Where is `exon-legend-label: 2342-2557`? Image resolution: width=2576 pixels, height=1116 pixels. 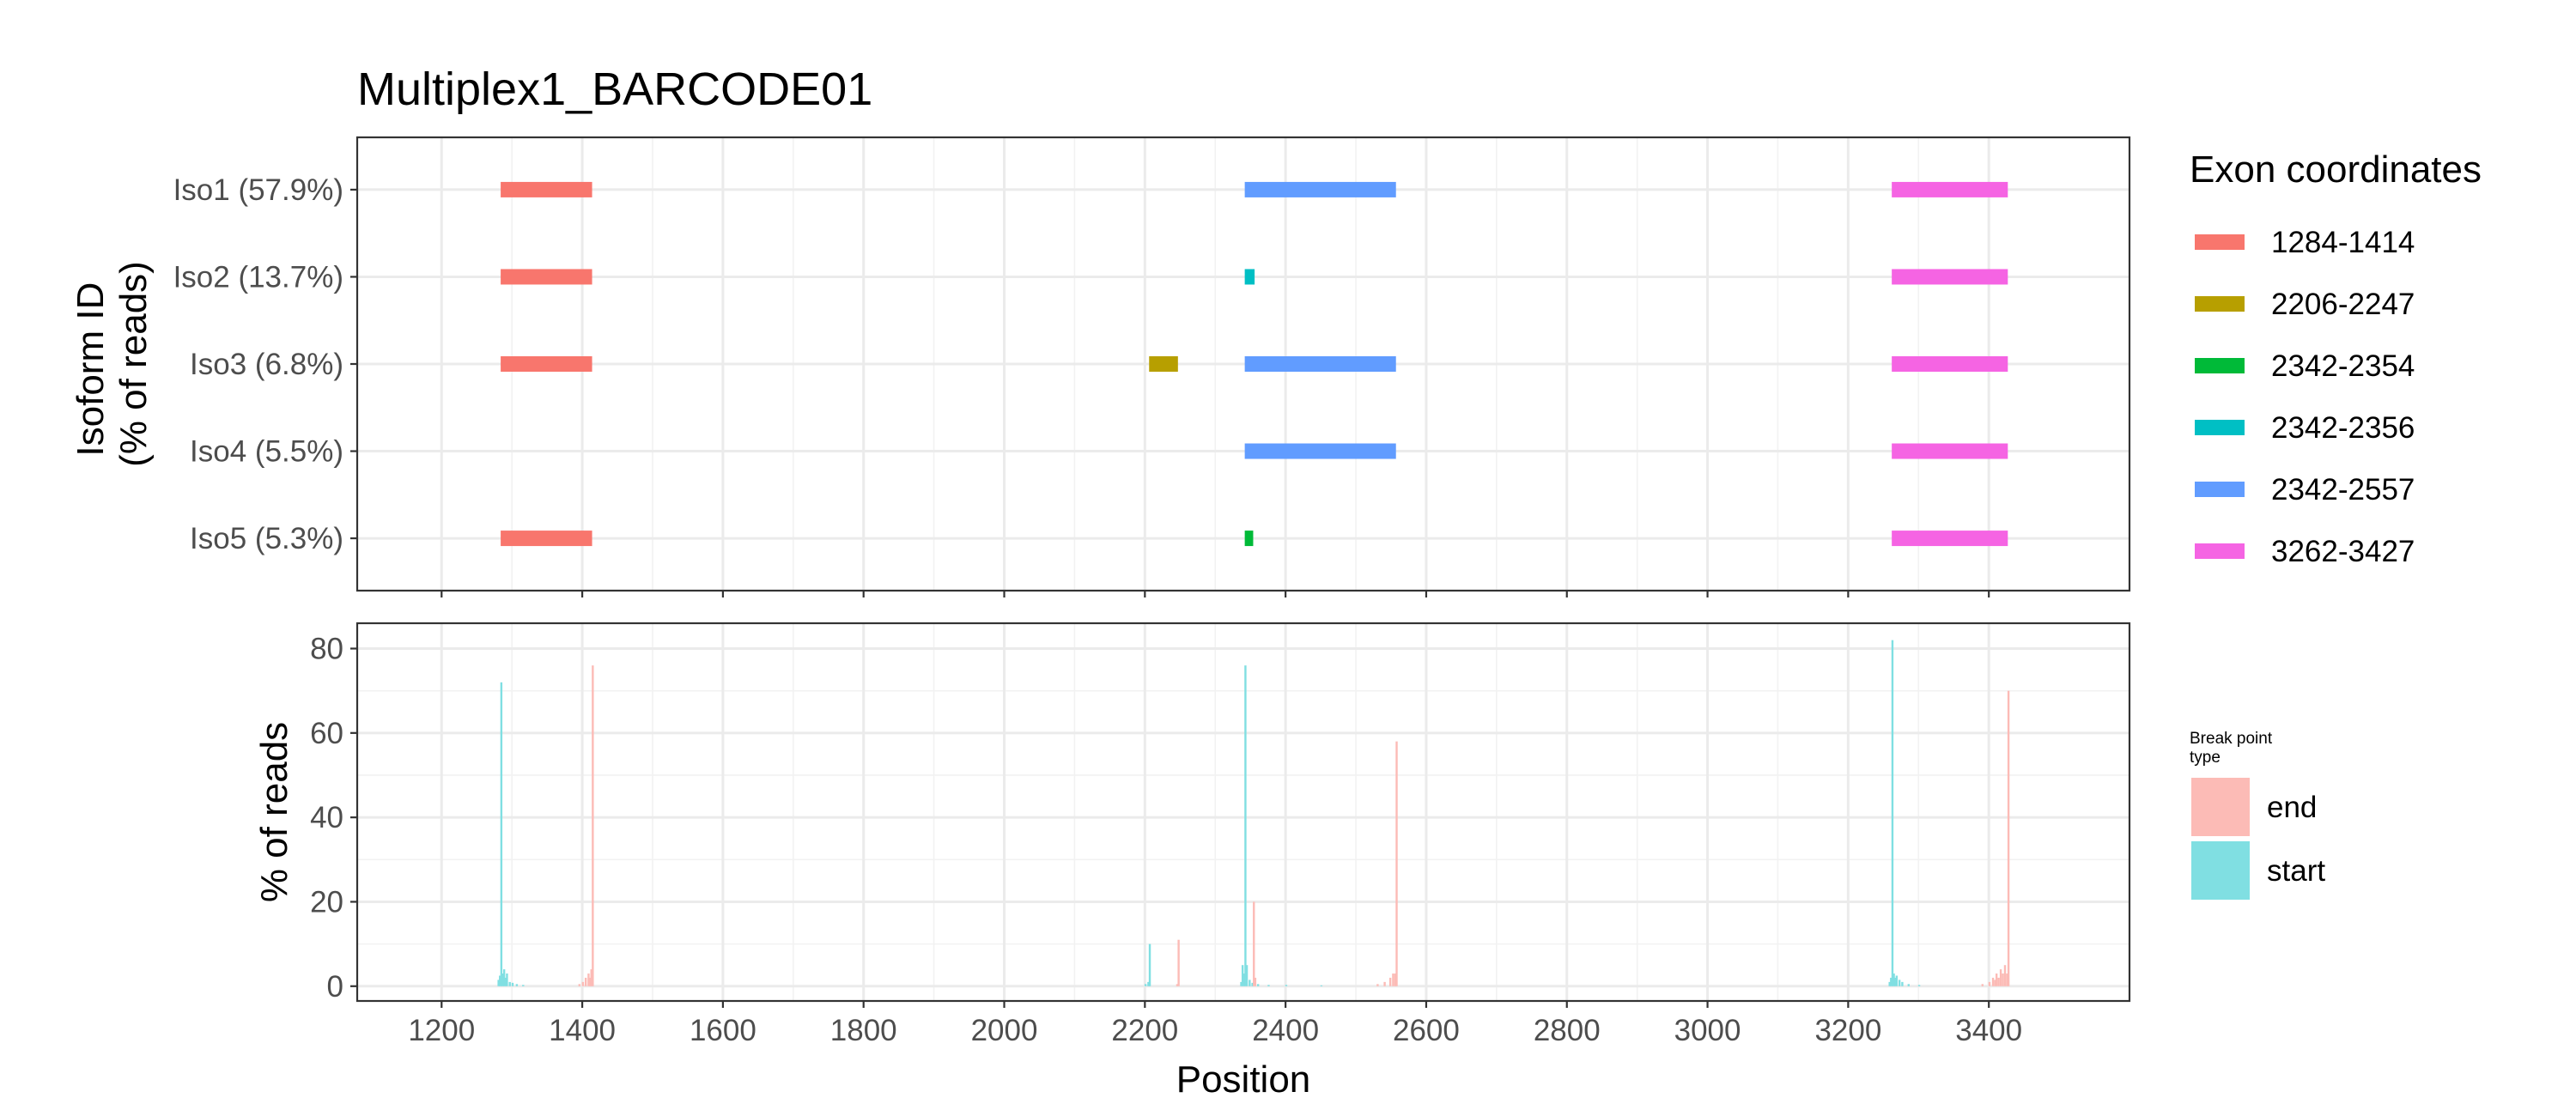 exon-legend-label: 2342-2557 is located at coordinates (2343, 489).